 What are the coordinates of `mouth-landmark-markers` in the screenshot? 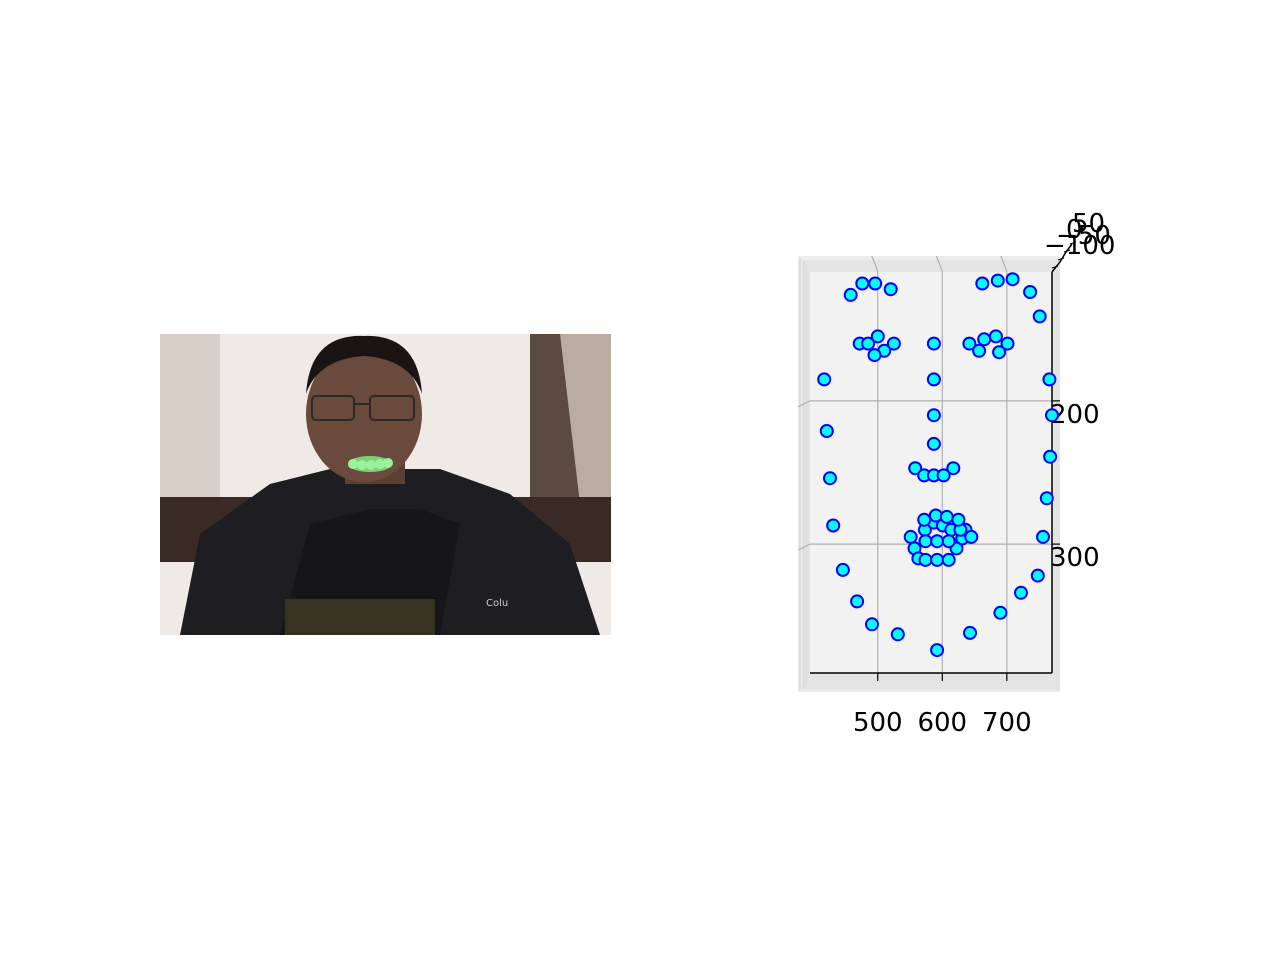 It's located at (370, 464).